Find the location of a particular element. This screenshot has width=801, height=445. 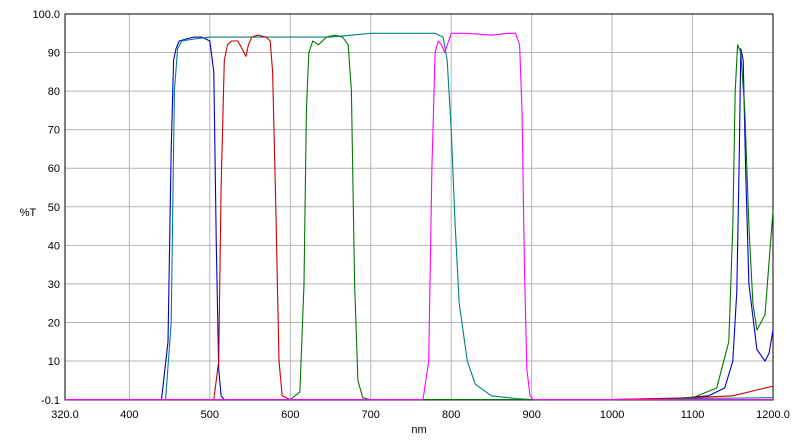

x-tick-label: 900 is located at coordinates (531, 415).